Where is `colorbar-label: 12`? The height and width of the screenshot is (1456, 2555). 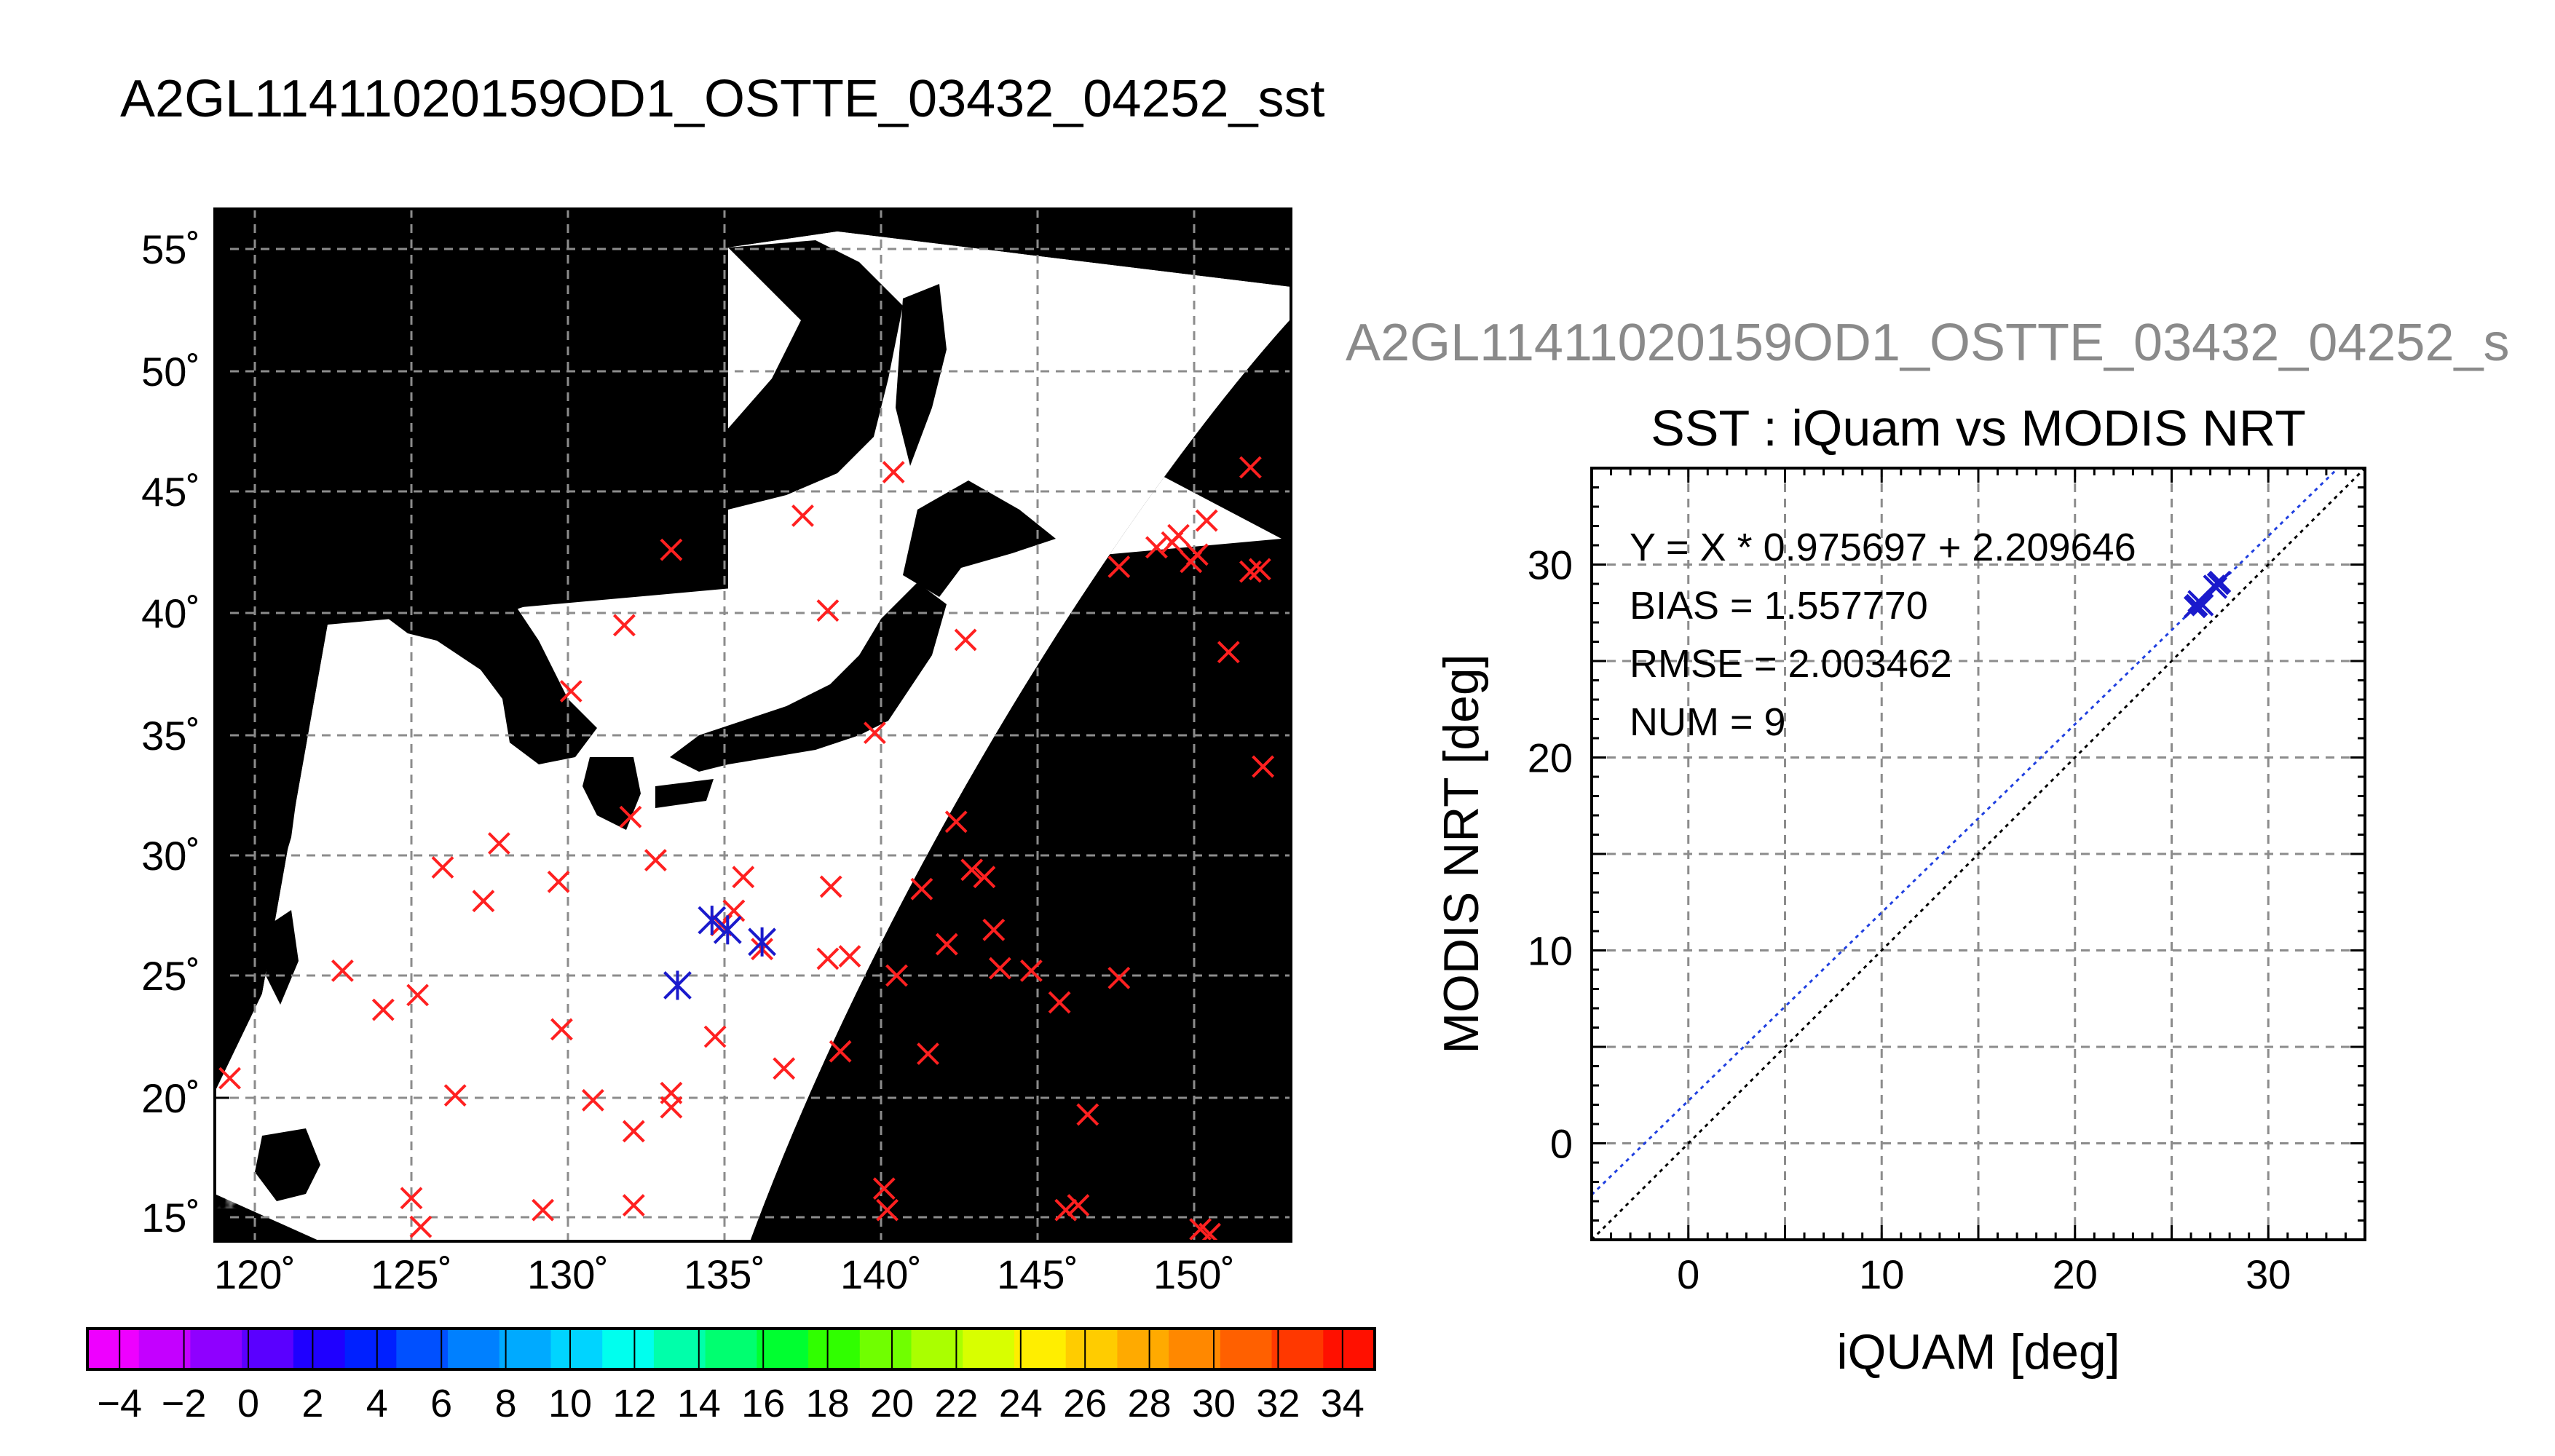 colorbar-label: 12 is located at coordinates (634, 1403).